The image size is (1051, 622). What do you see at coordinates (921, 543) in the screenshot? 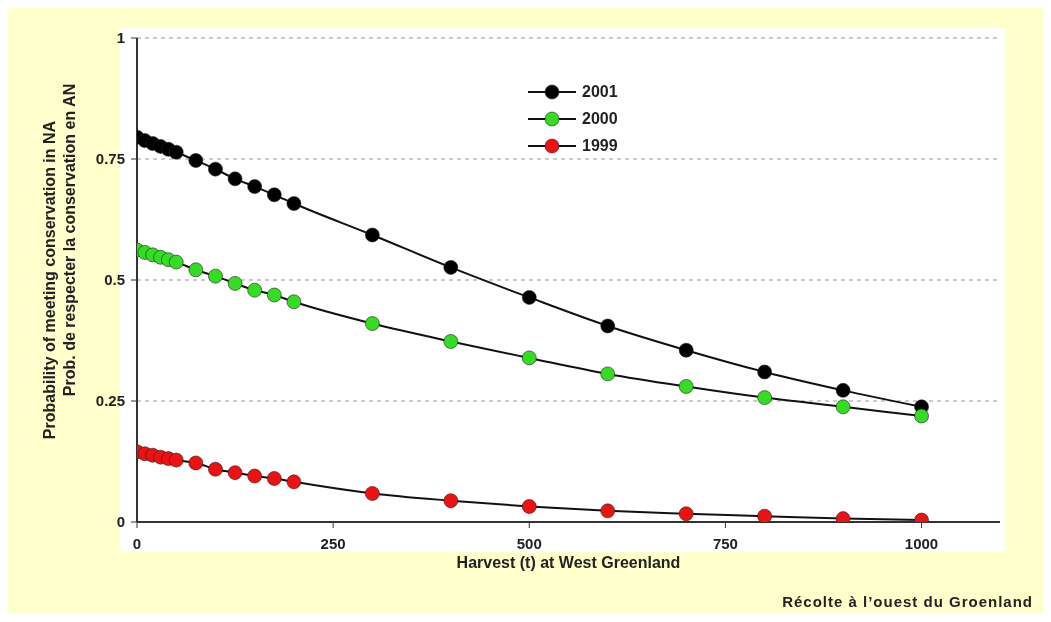
I see `x-tick-label: 1000` at bounding box center [921, 543].